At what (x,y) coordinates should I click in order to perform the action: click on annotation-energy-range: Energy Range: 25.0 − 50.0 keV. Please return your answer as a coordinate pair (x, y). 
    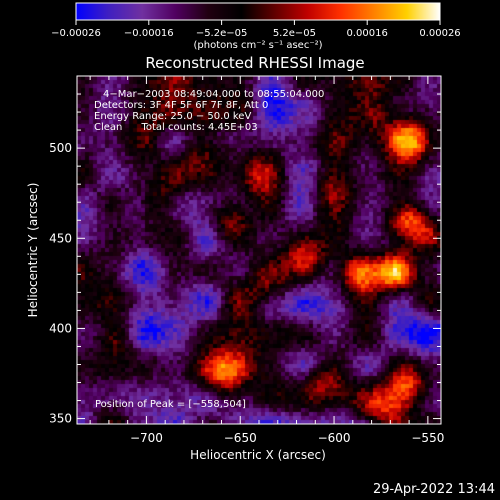
    Looking at the image, I should click on (172, 116).